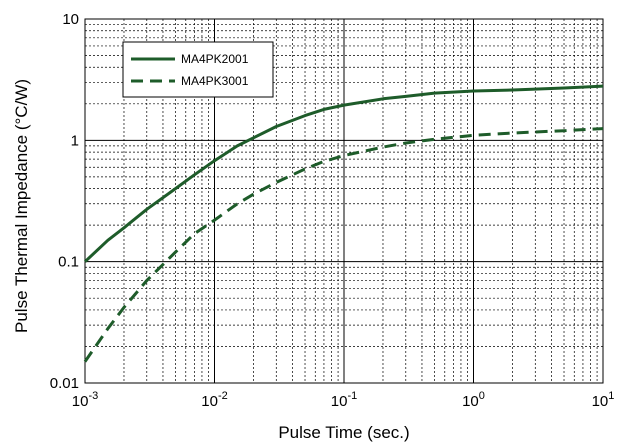 This screenshot has width=629, height=445. I want to click on y-axis-title: Pulse Thermal Impedance (°C/W), so click(21, 206).